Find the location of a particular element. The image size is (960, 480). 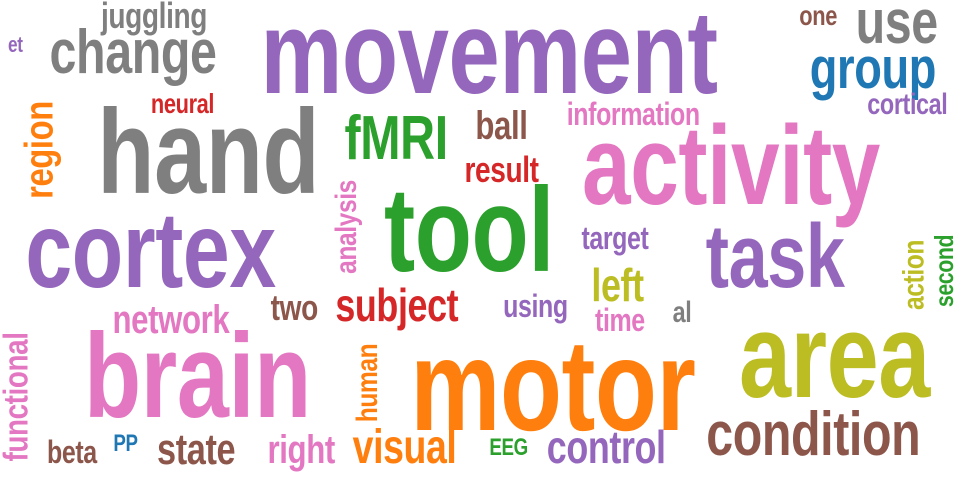

word-juggling: juggling is located at coordinates (154, 18).